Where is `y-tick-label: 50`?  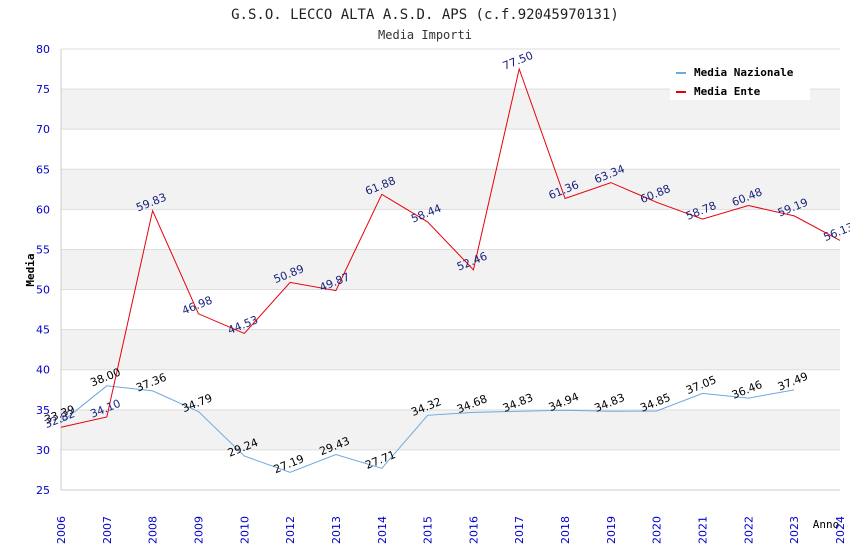
y-tick-label: 50 is located at coordinates (43, 290).